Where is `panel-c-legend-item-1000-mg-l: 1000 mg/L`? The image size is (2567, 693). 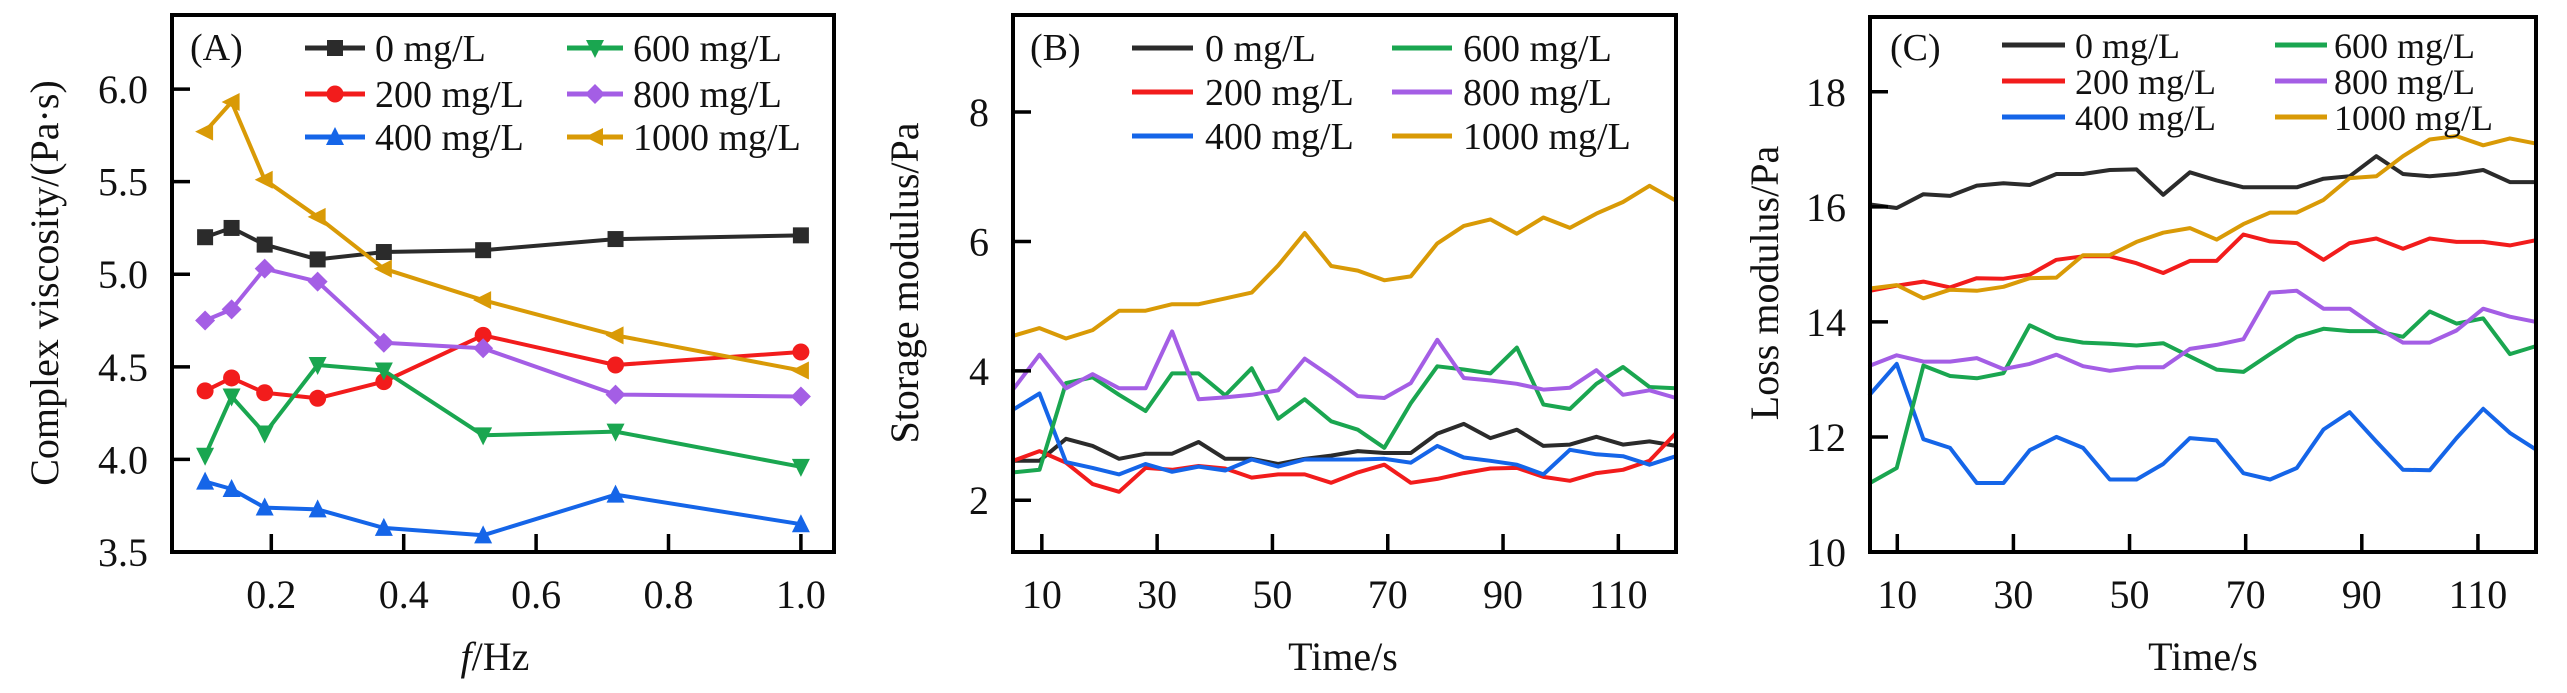 panel-c-legend-item-1000-mg-l: 1000 mg/L is located at coordinates (2384, 118).